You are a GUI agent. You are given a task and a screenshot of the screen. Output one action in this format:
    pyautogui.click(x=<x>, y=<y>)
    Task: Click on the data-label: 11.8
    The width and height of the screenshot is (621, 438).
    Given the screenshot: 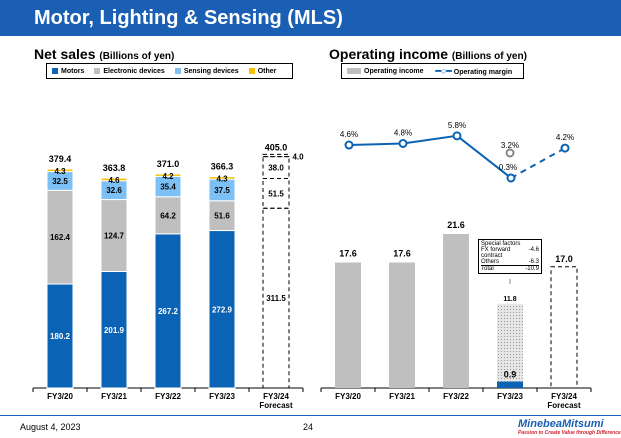 What is the action you would take?
    pyautogui.click(x=509, y=299)
    